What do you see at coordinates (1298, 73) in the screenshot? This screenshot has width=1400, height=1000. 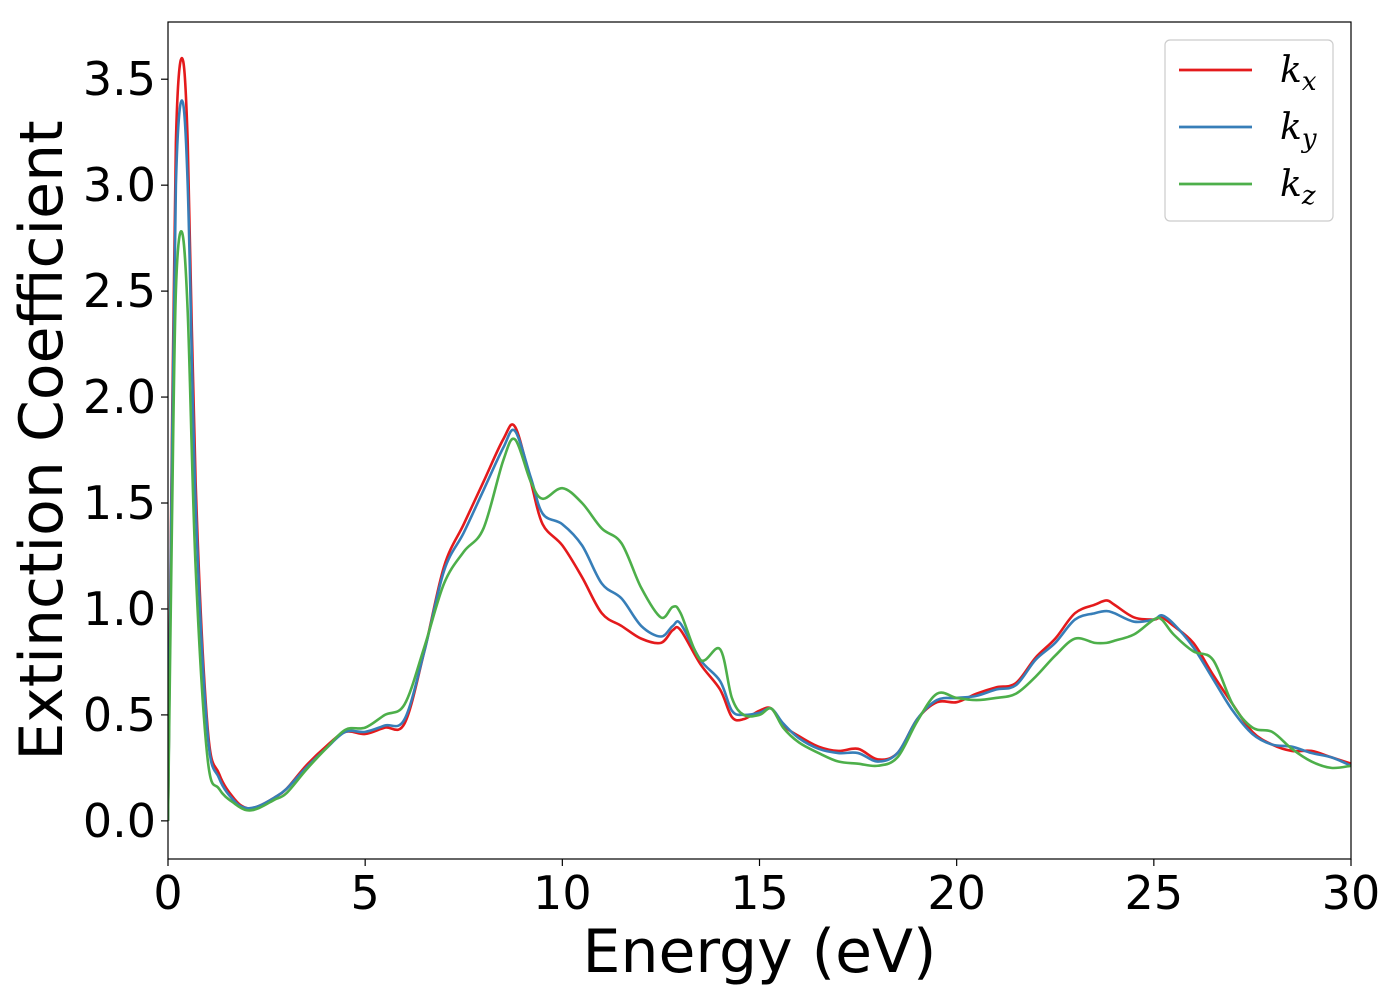 I see `legend-label-k-x: kx` at bounding box center [1298, 73].